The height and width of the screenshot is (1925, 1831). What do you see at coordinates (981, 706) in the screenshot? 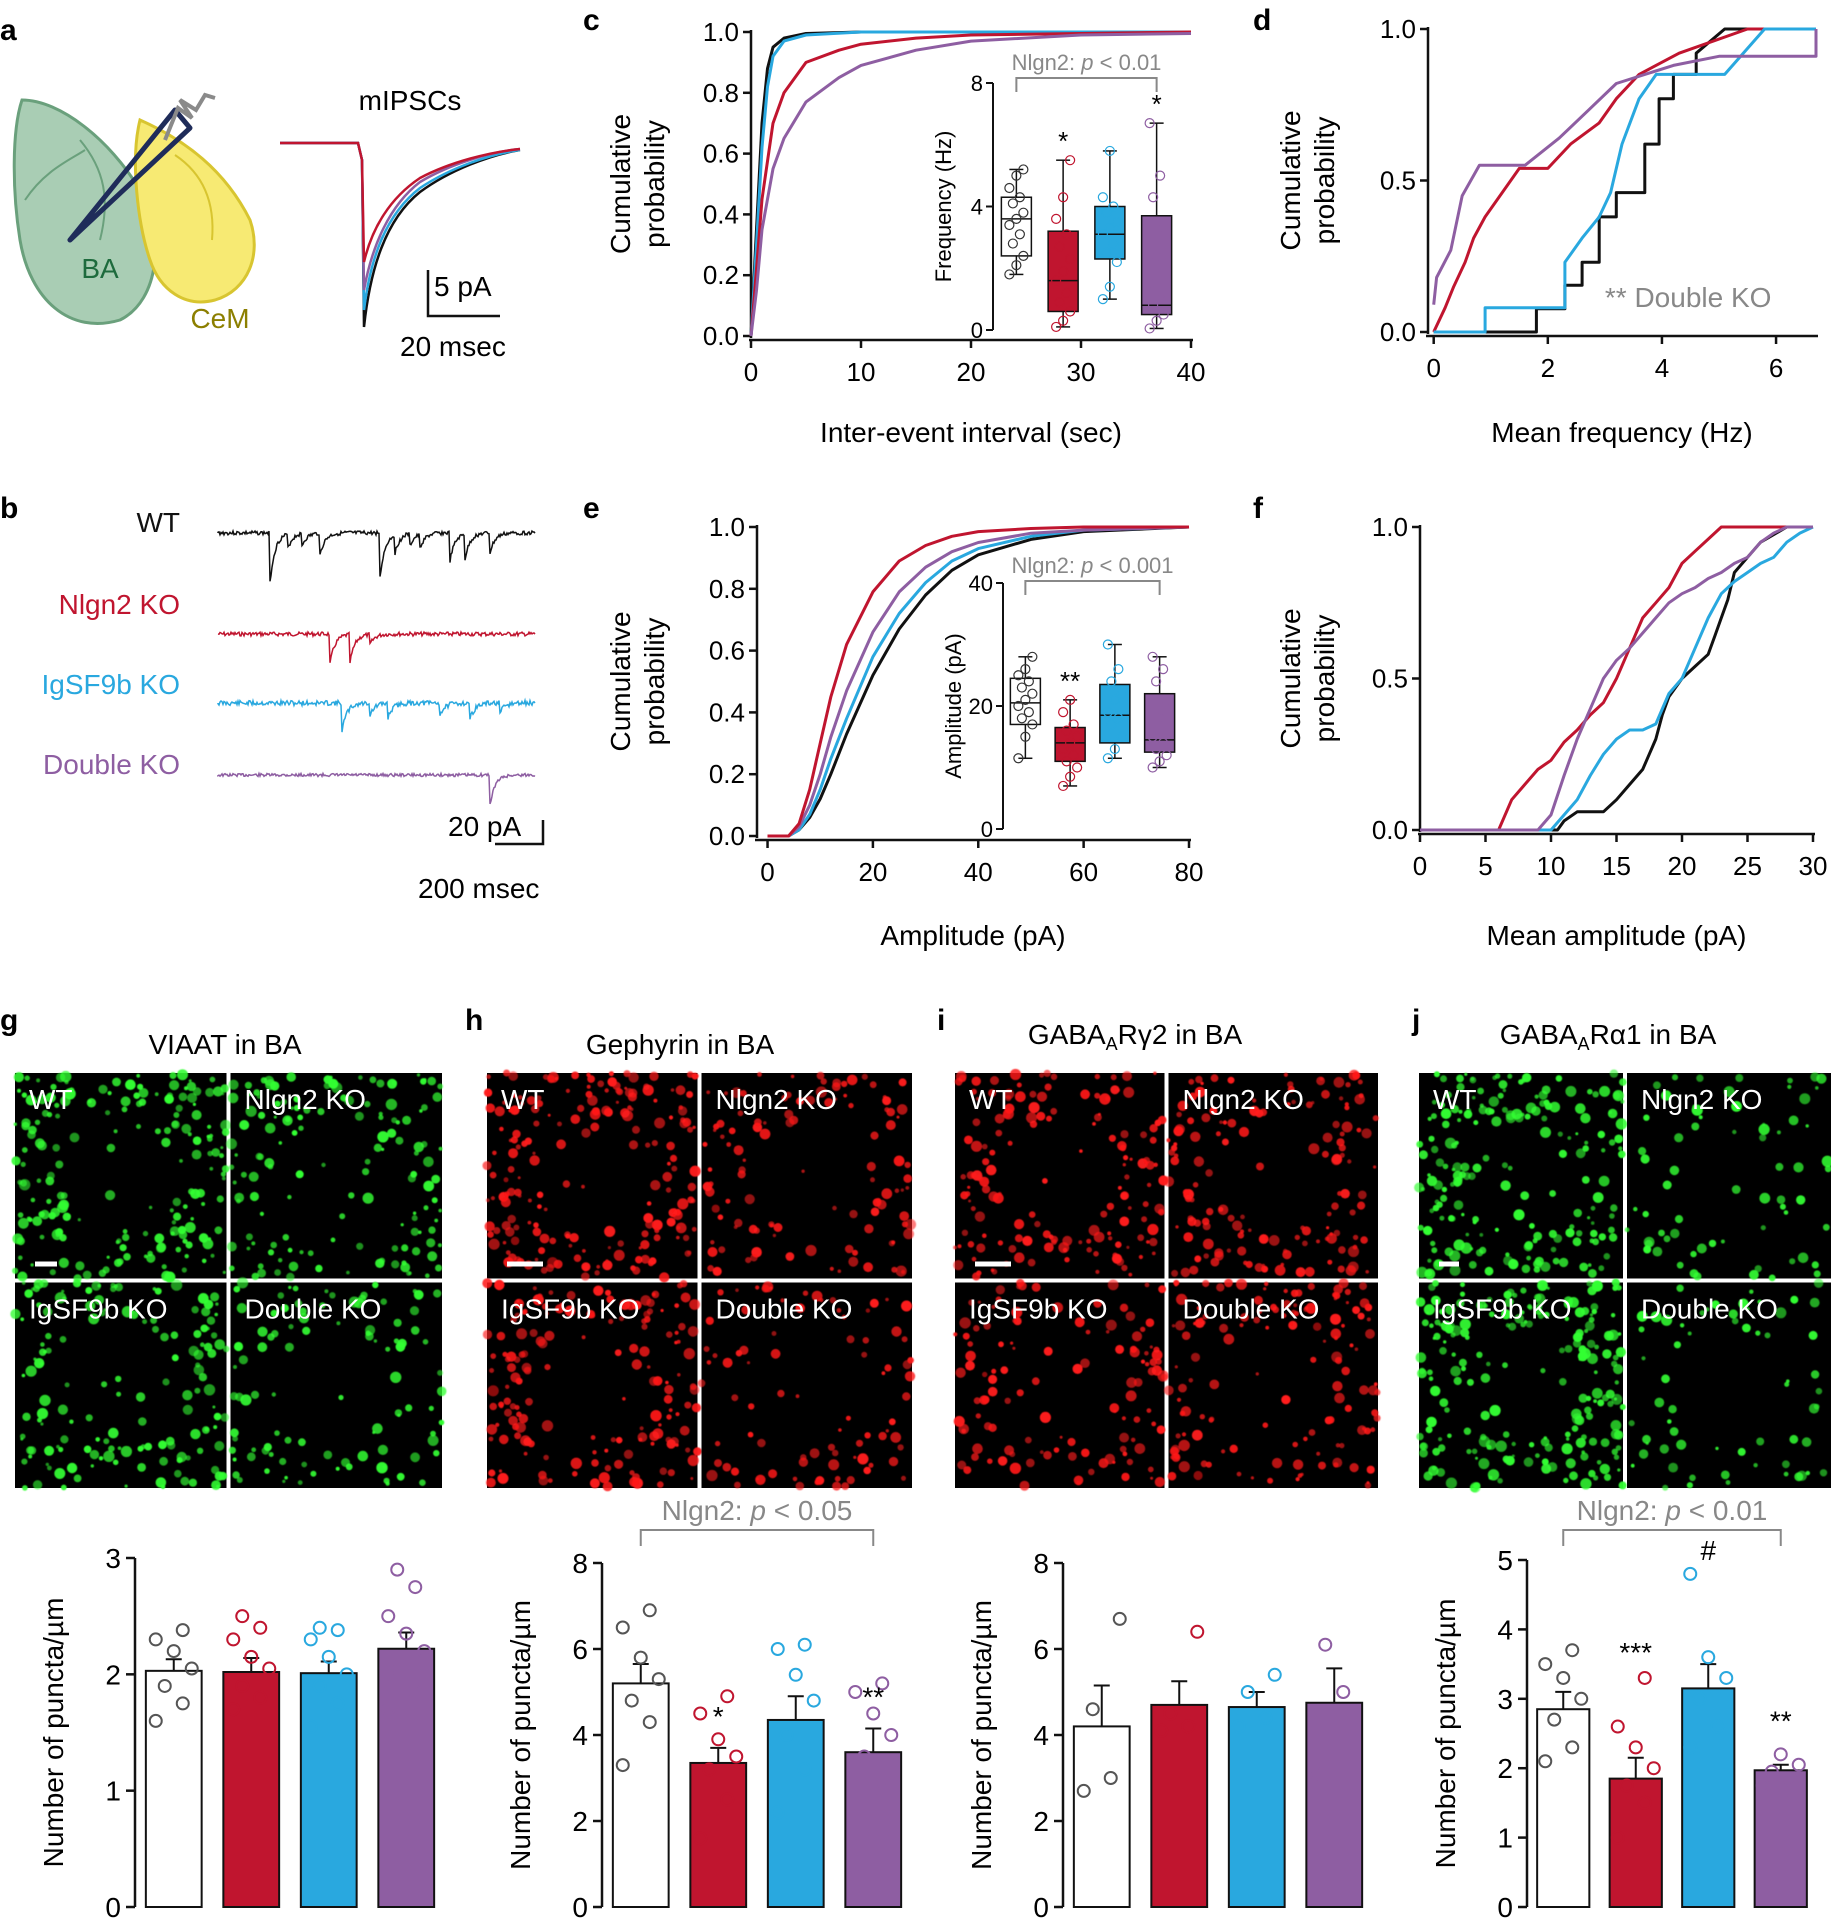
I see `inset-y-tick-label: 20` at bounding box center [981, 706].